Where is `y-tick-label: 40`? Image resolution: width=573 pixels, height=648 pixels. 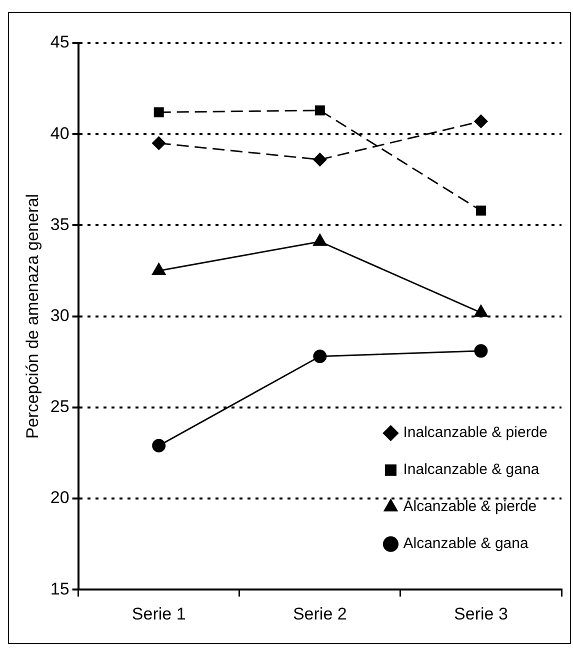 y-tick-label: 40 is located at coordinates (60, 133).